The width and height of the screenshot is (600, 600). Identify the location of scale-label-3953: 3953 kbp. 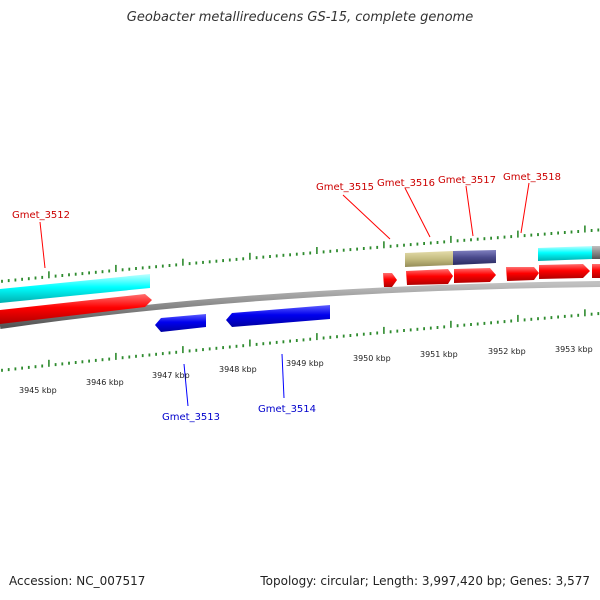
(574, 349).